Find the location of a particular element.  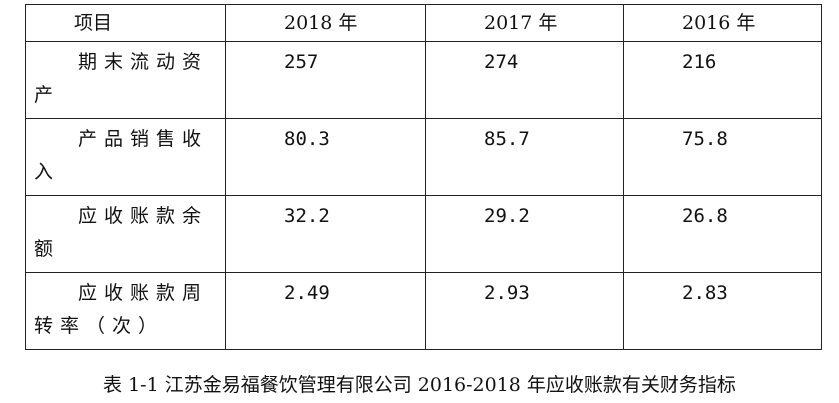

row-label-text: 应收账款余额 is located at coordinates (121, 232).